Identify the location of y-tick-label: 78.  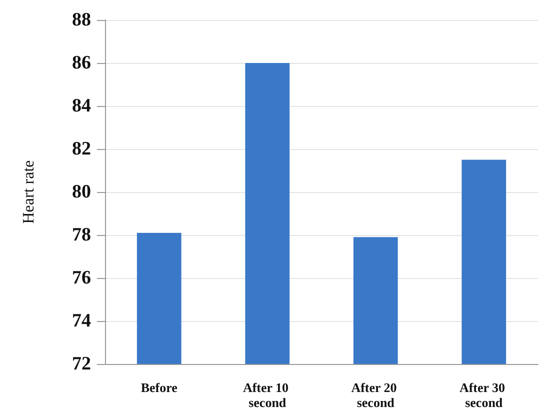
(81, 235).